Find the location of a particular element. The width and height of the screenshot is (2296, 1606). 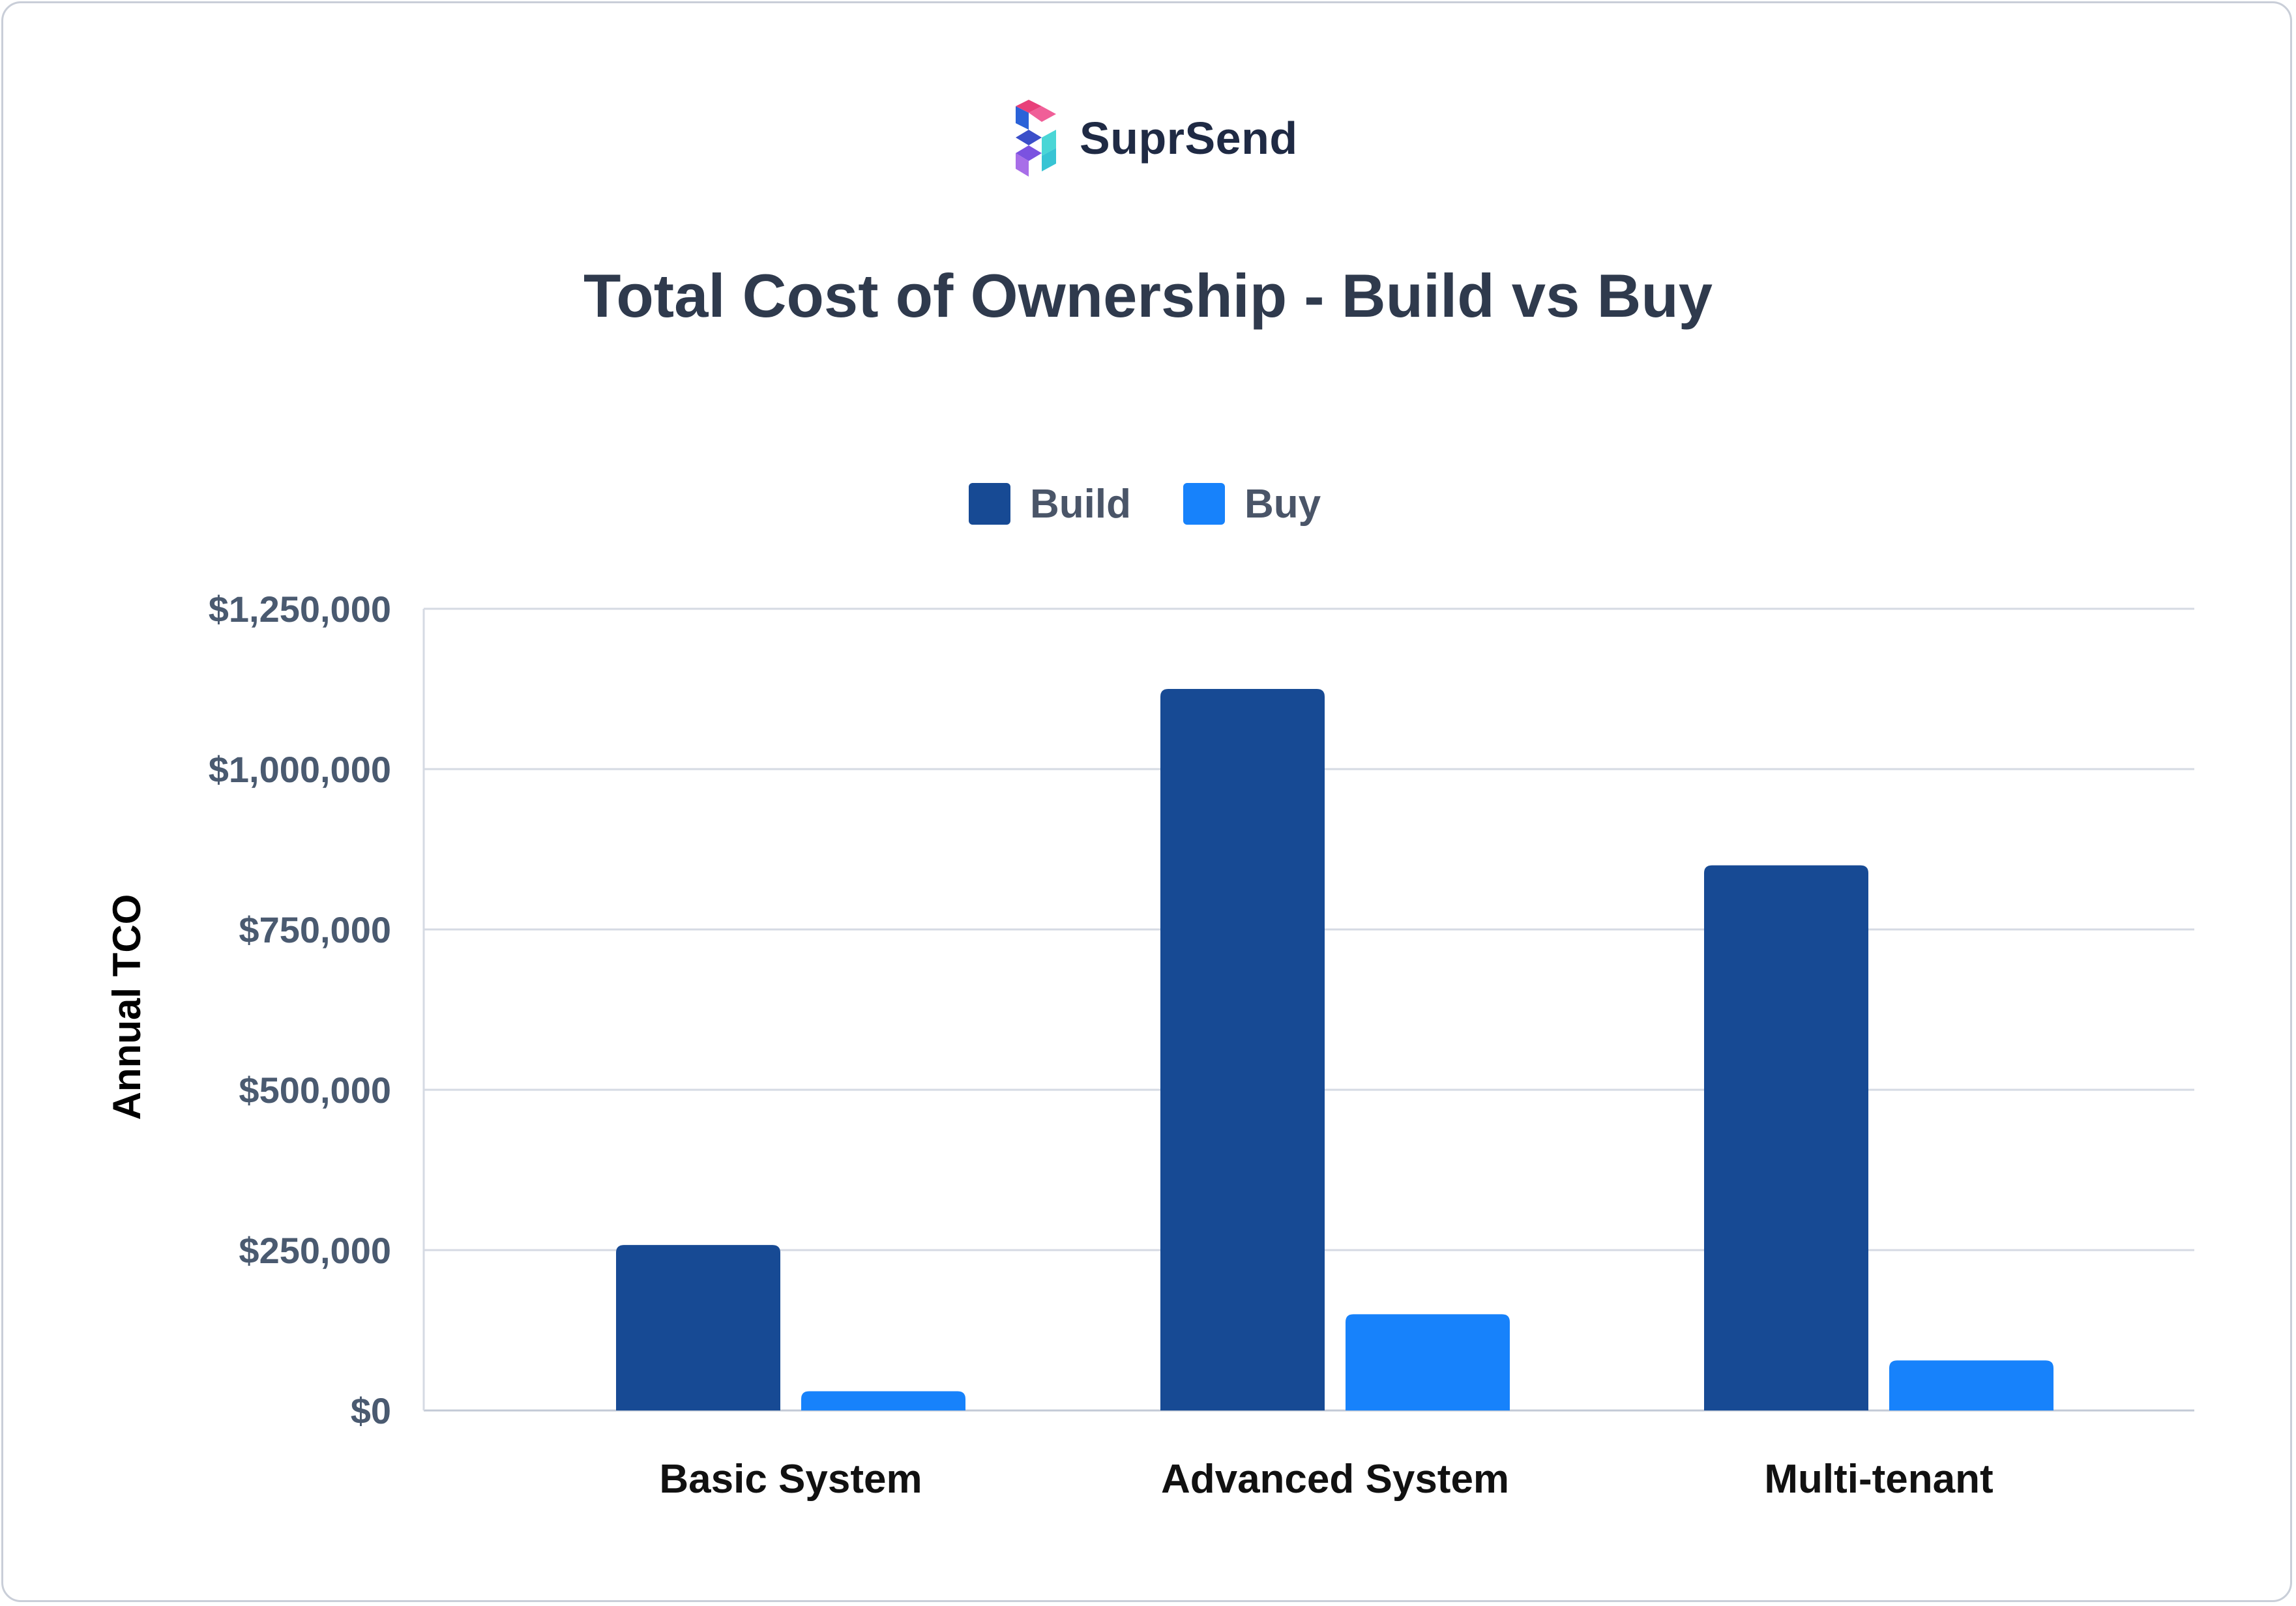

x-tick-label: Basic System is located at coordinates (790, 1479).